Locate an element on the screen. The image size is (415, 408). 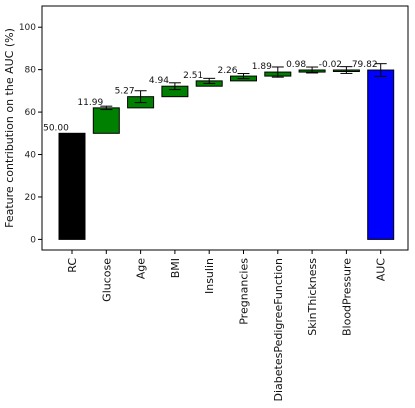
x-tick-label: AUC is located at coordinates (381, 270).